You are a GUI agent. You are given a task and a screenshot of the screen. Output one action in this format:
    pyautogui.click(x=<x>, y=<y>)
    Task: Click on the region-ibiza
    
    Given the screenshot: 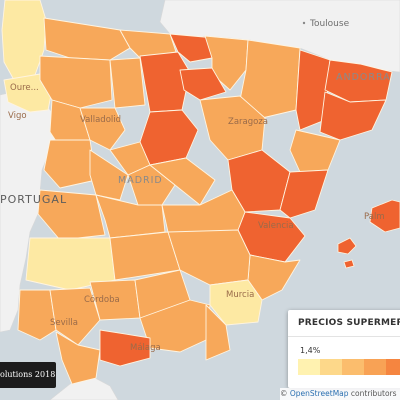 What is the action you would take?
    pyautogui.click(x=347, y=246)
    